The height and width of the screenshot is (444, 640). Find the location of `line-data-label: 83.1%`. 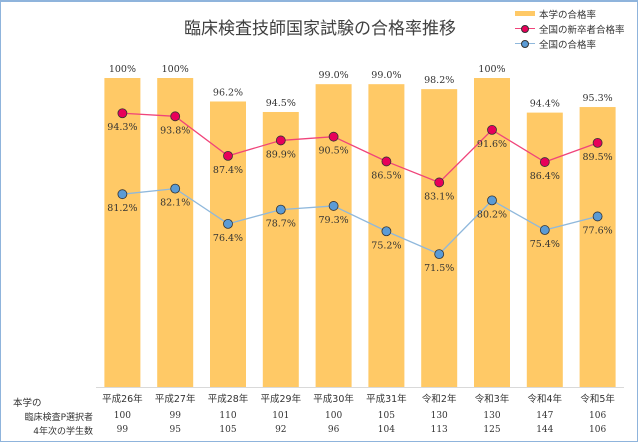

line-data-label: 83.1% is located at coordinates (439, 196).